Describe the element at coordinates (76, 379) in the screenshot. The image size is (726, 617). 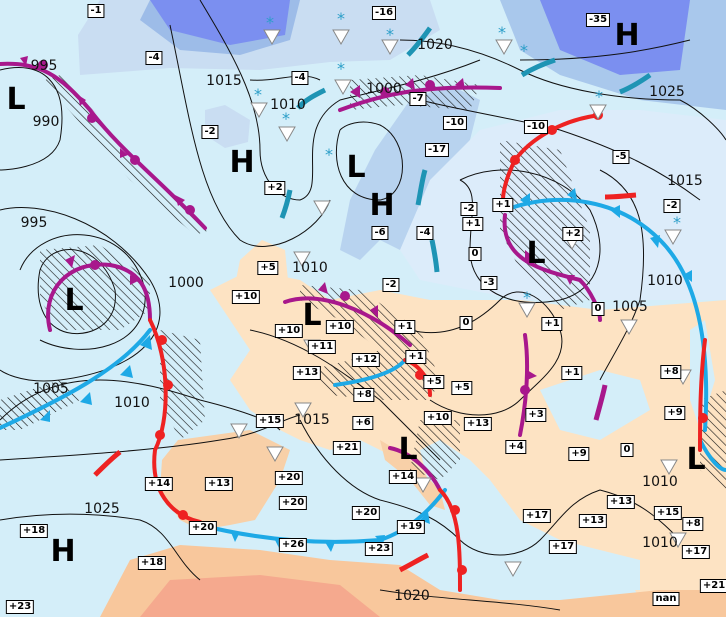
I see `cold-front-atlantic` at that location.